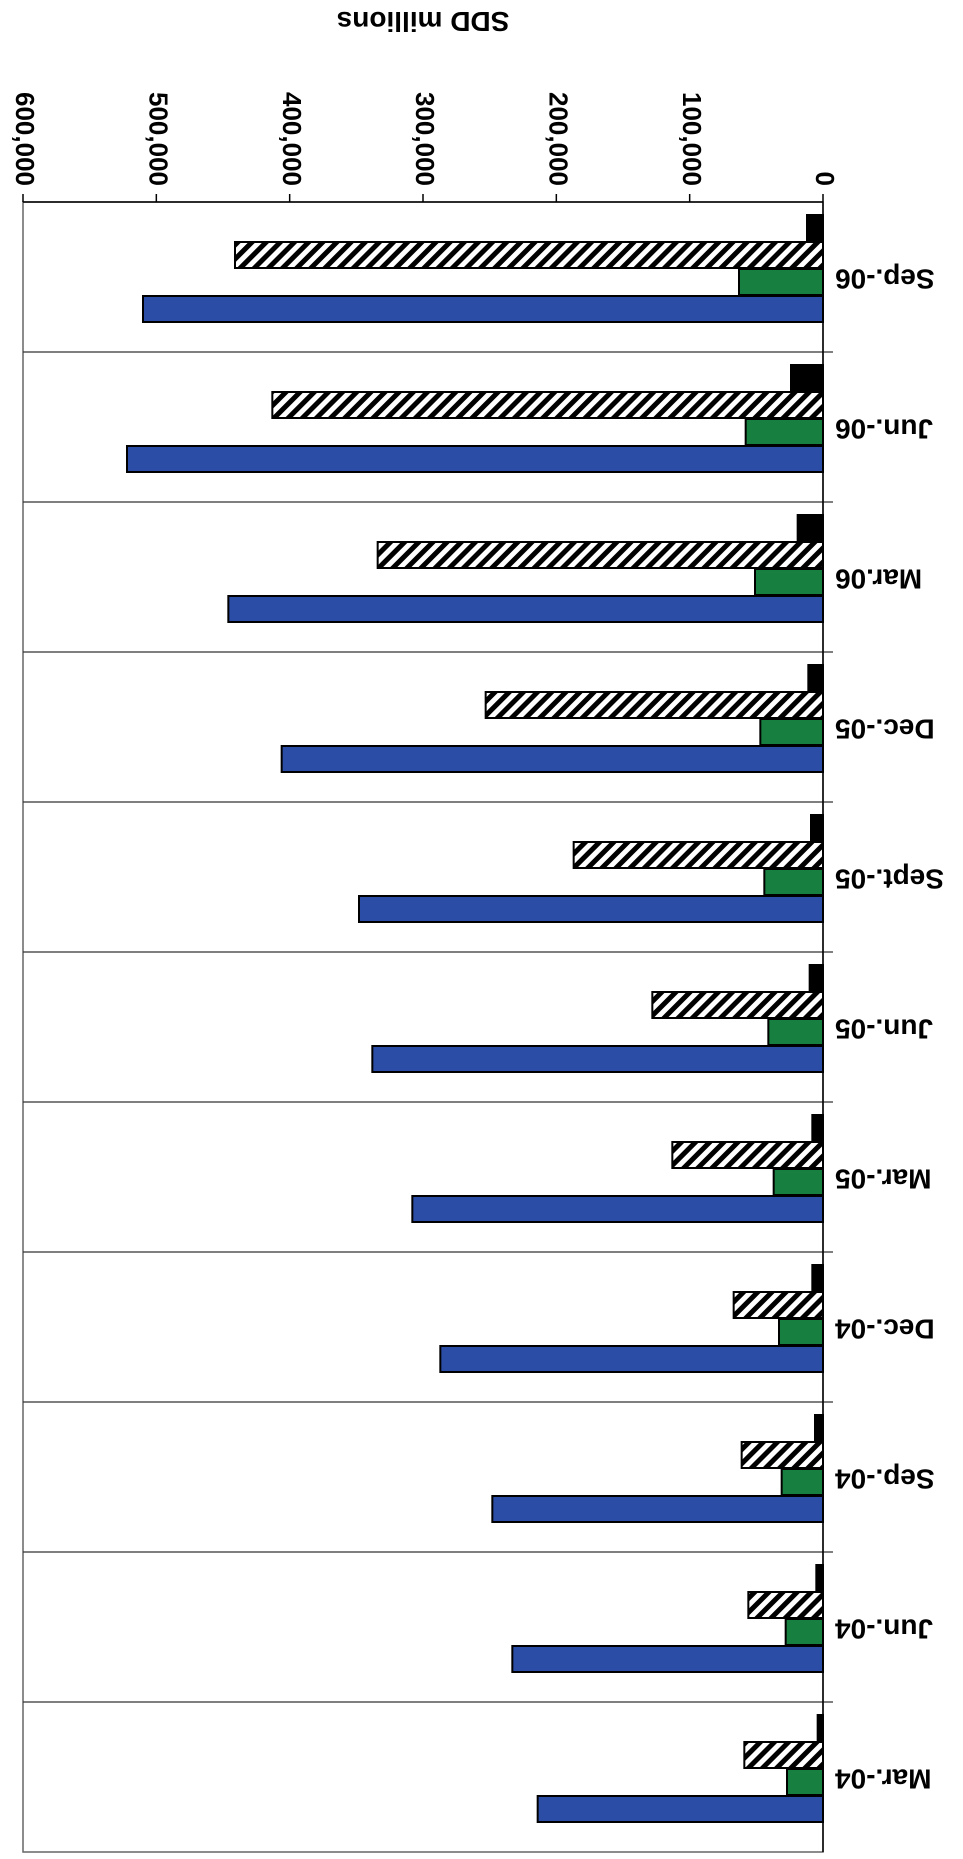  I want to click on value-tick-label: 500,000, so click(158, 139).